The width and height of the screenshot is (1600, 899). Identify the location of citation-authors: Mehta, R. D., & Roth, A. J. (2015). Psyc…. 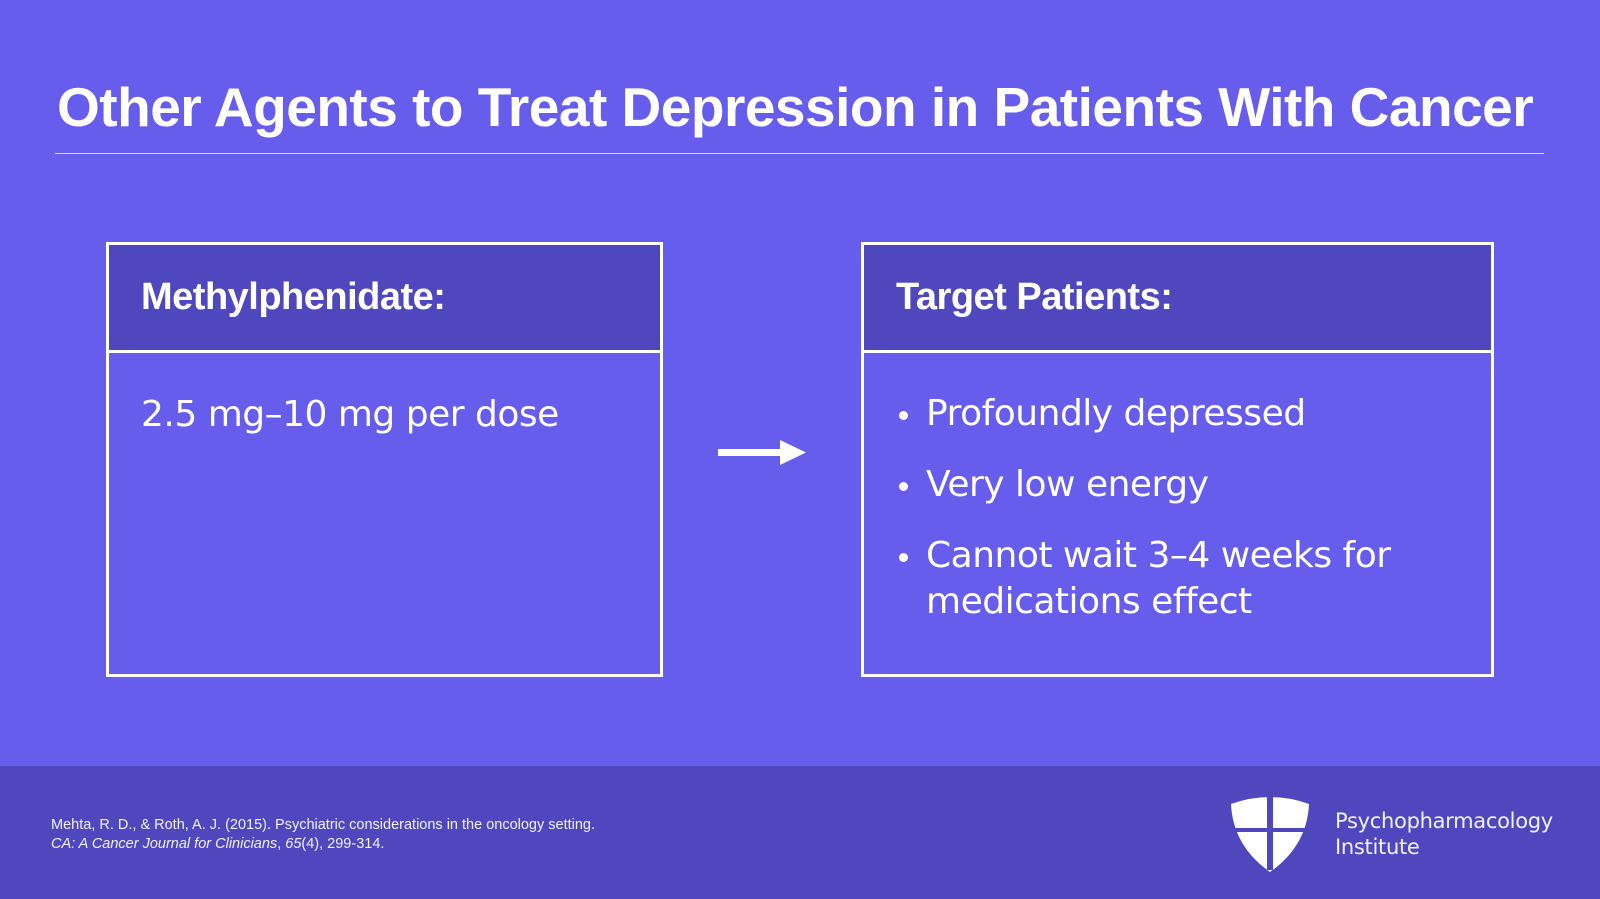
(323, 825).